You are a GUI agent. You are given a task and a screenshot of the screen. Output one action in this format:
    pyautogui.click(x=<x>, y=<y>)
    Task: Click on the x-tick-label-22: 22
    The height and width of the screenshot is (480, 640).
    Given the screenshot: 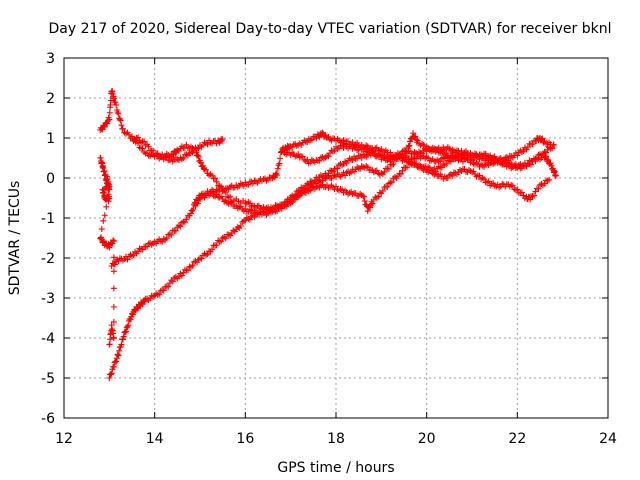 What is the action you would take?
    pyautogui.click(x=517, y=439)
    